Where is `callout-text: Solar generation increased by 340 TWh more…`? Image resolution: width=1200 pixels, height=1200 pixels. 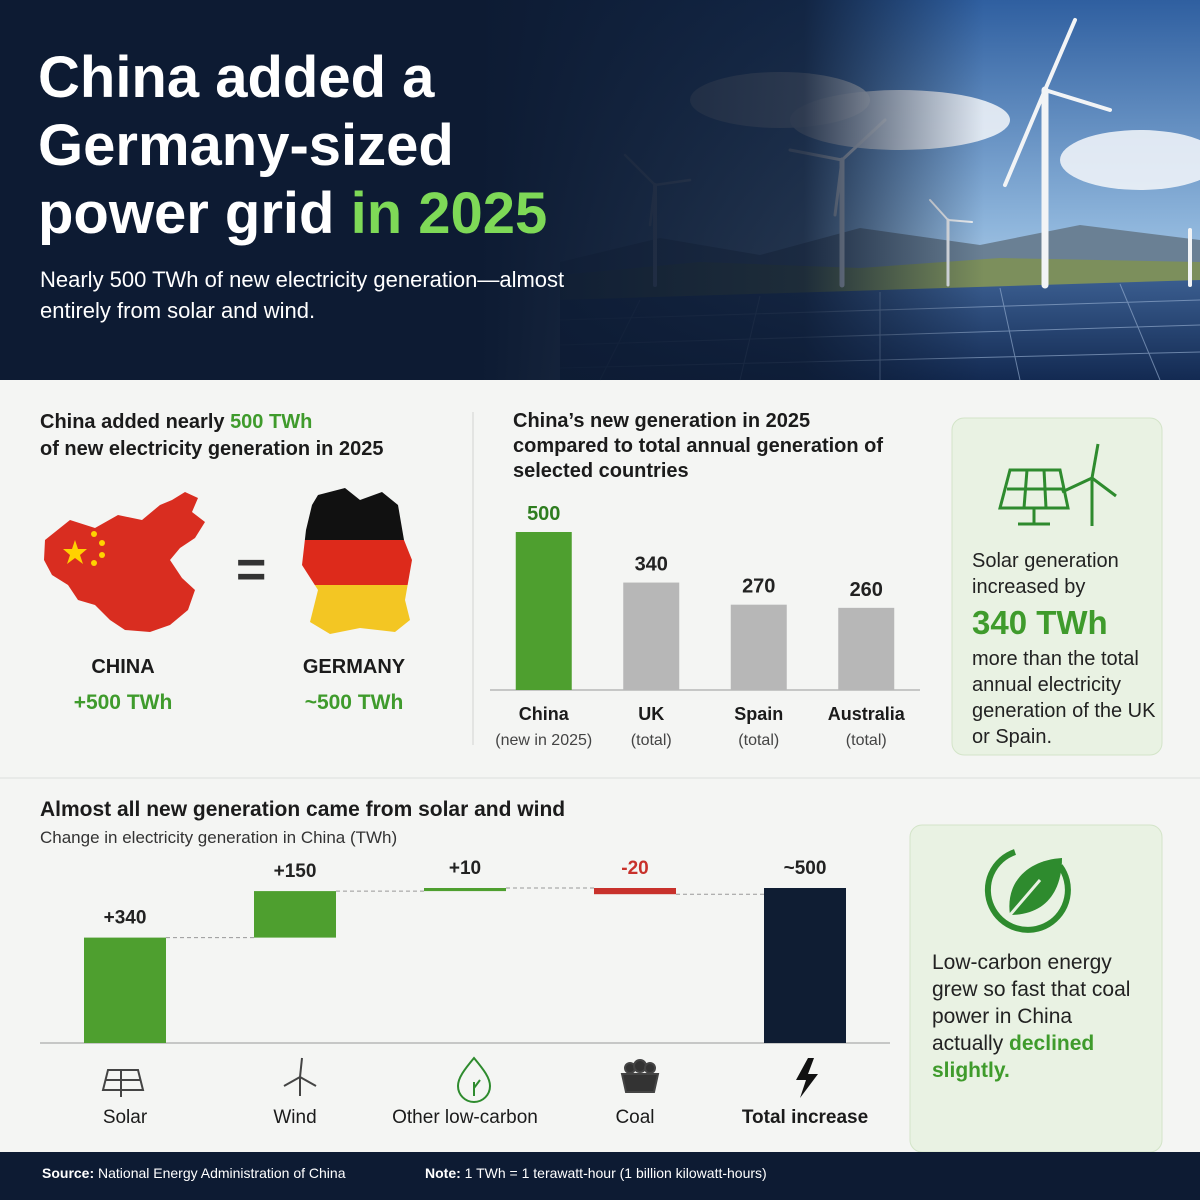 callout-text: Solar generation increased by 340 TWh more… is located at coordinates (1064, 649).